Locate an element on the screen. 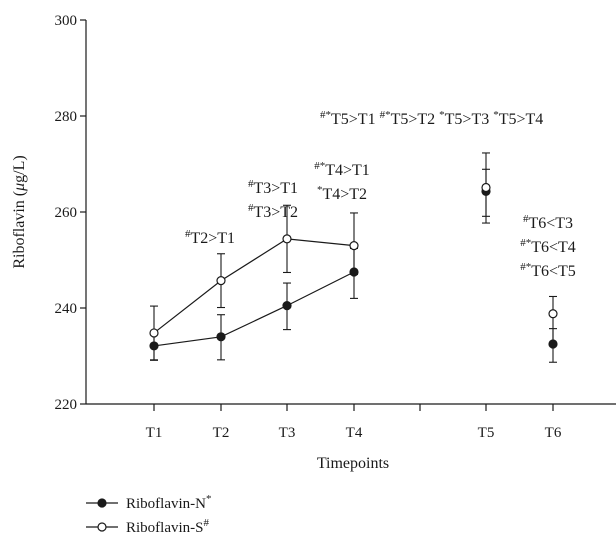  annotation-t6: #*T6<T4 is located at coordinates (548, 246).